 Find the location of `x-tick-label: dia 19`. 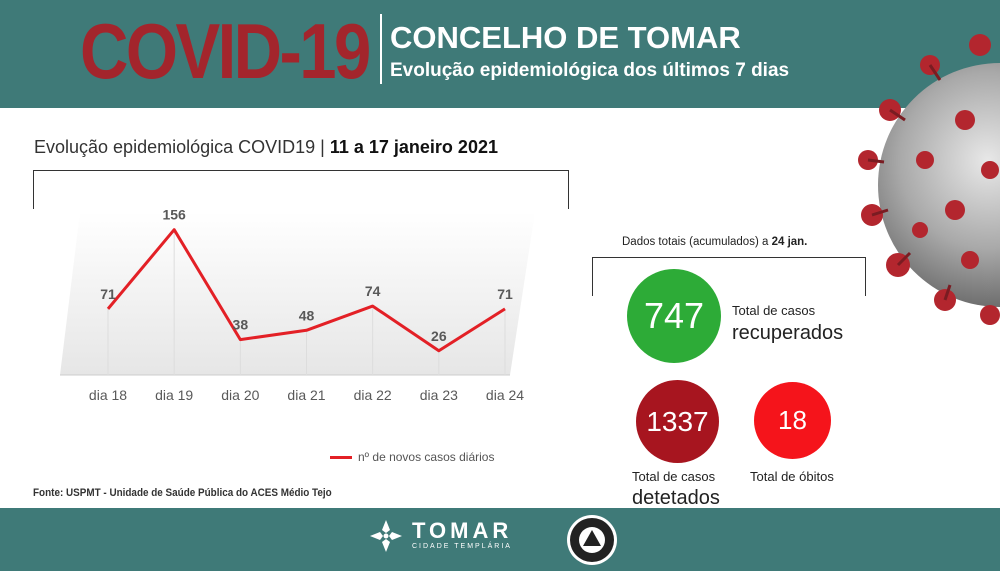

x-tick-label: dia 19 is located at coordinates (174, 395).